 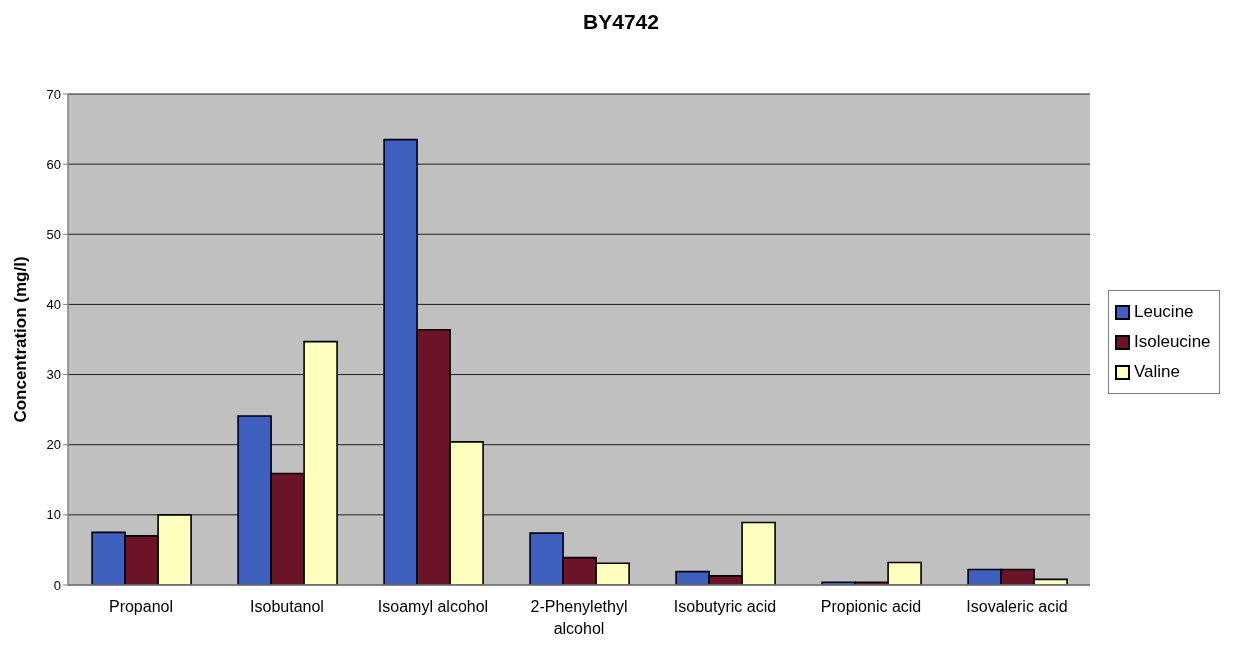 I want to click on x-tick-label: Propanol, so click(x=141, y=607).